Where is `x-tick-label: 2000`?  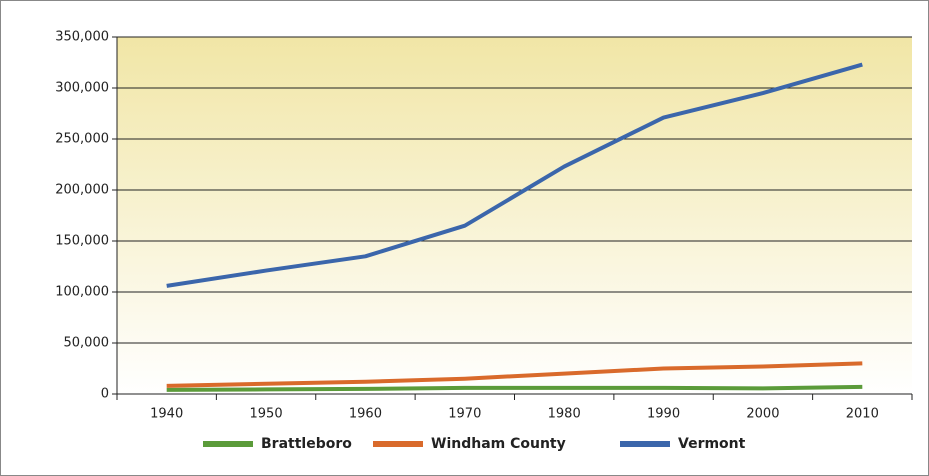 x-tick-label: 2000 is located at coordinates (762, 414).